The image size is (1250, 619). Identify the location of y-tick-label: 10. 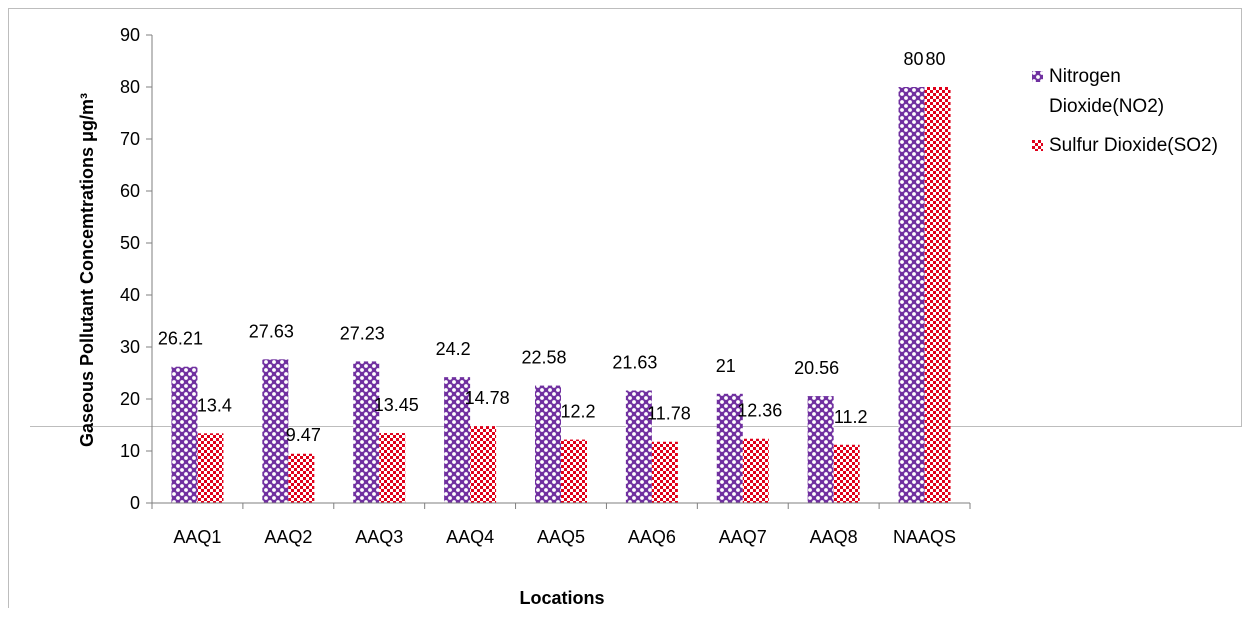
(130, 451).